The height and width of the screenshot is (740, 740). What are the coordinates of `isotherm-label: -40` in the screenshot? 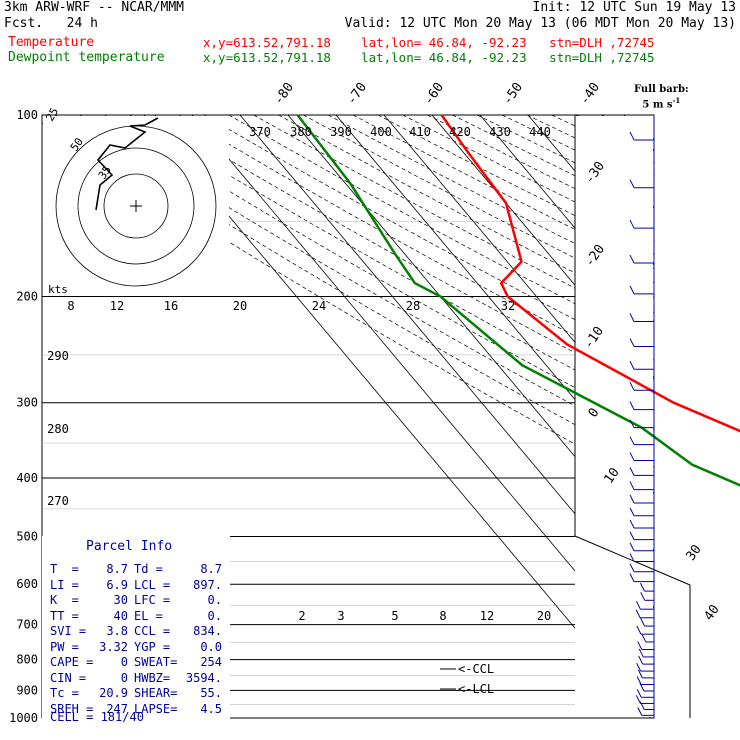 It's located at (590, 94).